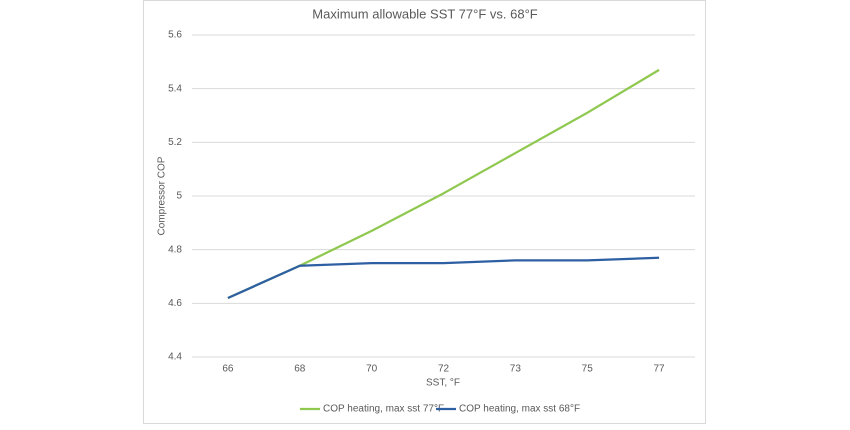 The image size is (850, 430). What do you see at coordinates (162, 195) in the screenshot?
I see `y-axis-label: Compressor COP` at bounding box center [162, 195].